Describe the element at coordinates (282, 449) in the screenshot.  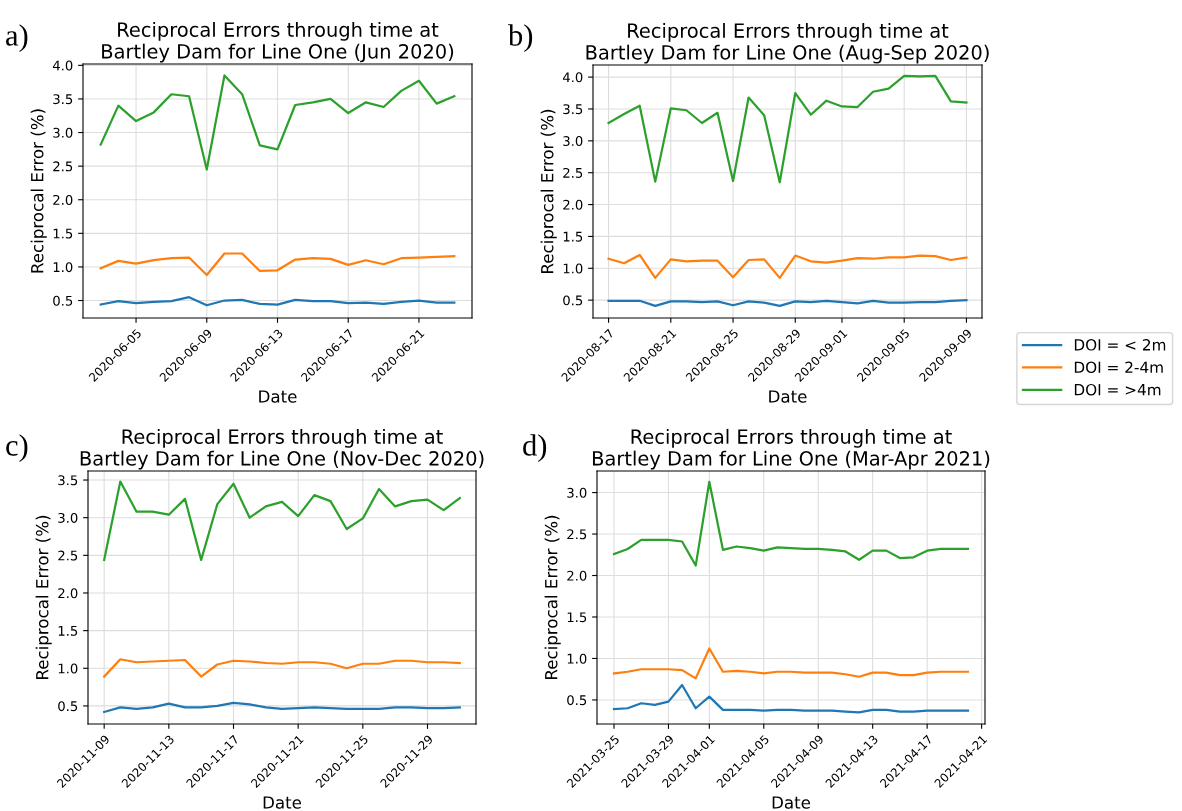
I see `chart-title: Reciprocal Errors through time at Bartley Dam for Line One (Nov-Dec 2020)` at that location.